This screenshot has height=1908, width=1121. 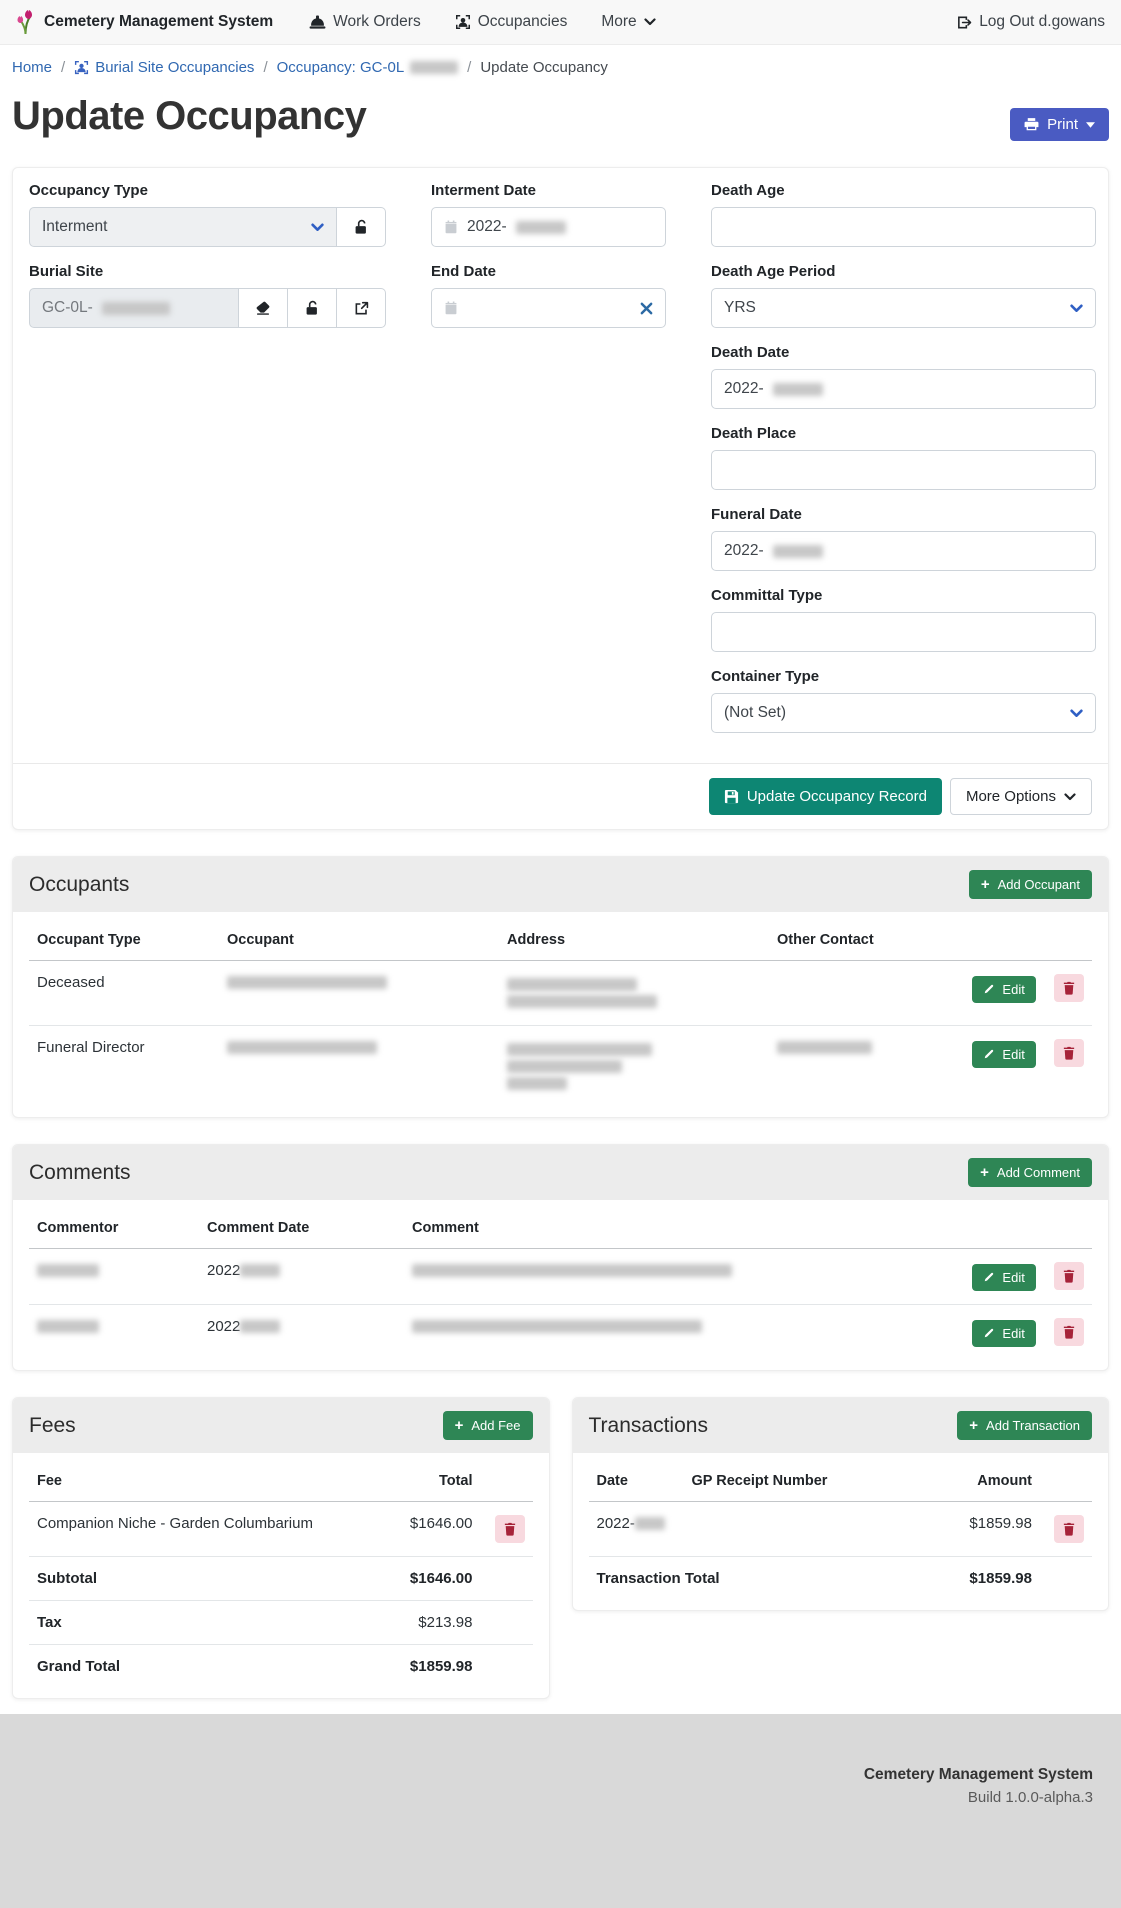 I want to click on fees-grand-total-row: Grand Total $1859.98, so click(x=255, y=1666).